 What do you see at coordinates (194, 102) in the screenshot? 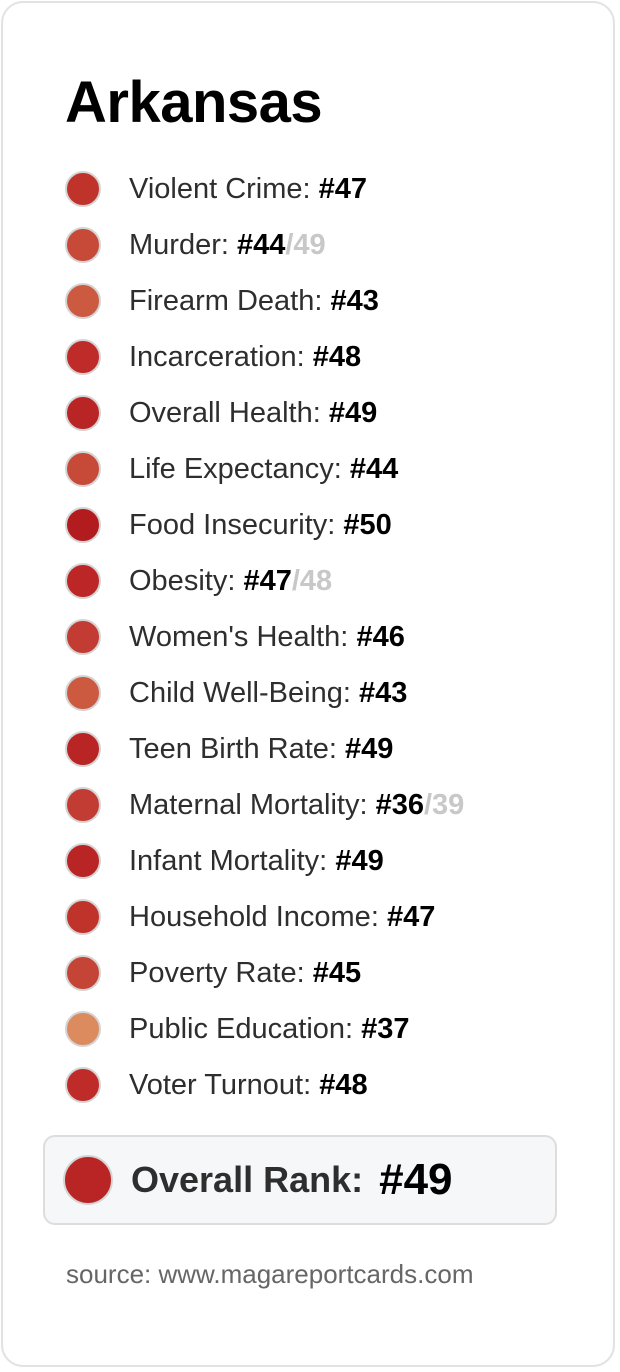
I see `state-title: Arkansas` at bounding box center [194, 102].